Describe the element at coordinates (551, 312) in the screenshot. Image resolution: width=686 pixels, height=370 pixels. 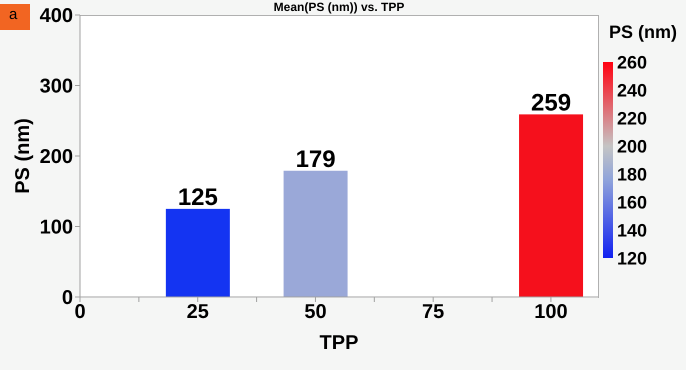
I see `x-tick-label: 100` at that location.